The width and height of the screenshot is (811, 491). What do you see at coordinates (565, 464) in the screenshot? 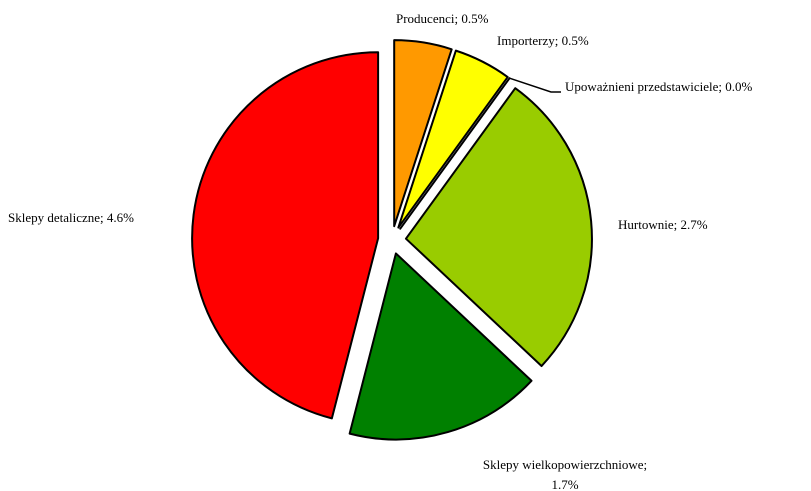
I see `slice-label: Sklepy wielkopowierzchniowe;` at bounding box center [565, 464].